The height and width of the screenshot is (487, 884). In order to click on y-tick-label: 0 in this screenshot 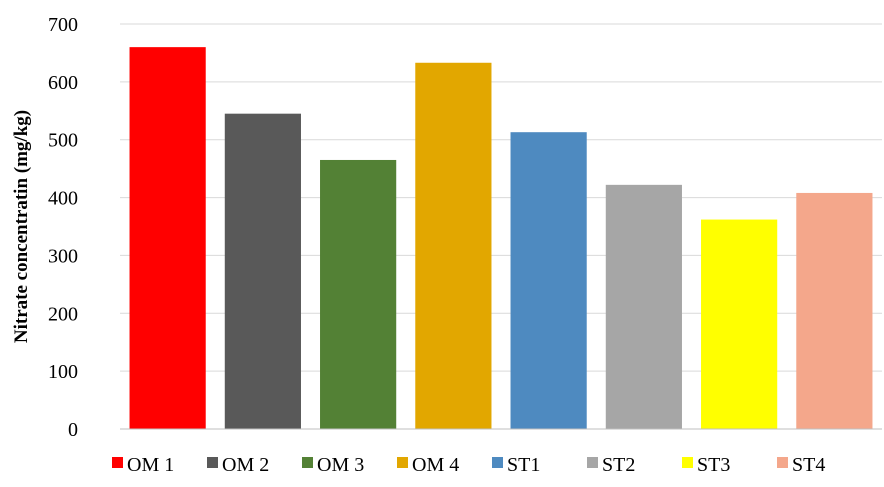, I will do `click(73, 430)`.